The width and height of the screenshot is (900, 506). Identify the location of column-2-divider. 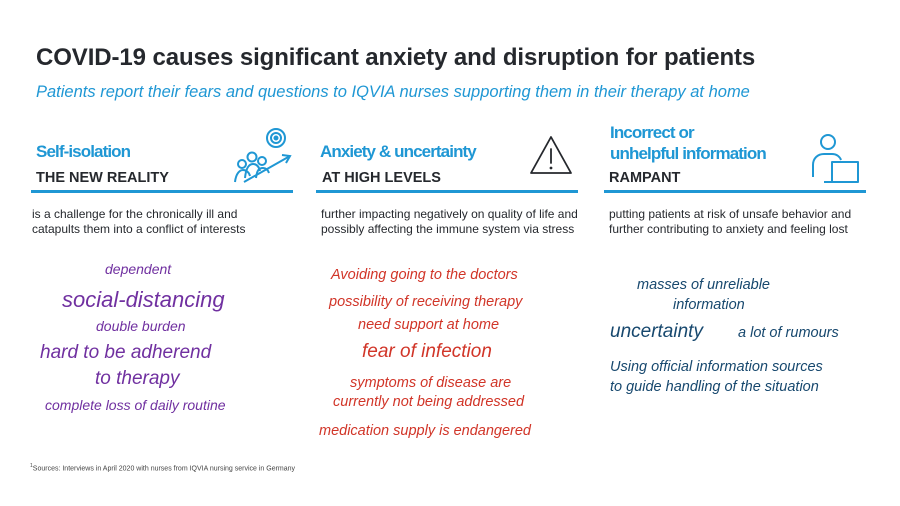
(447, 191).